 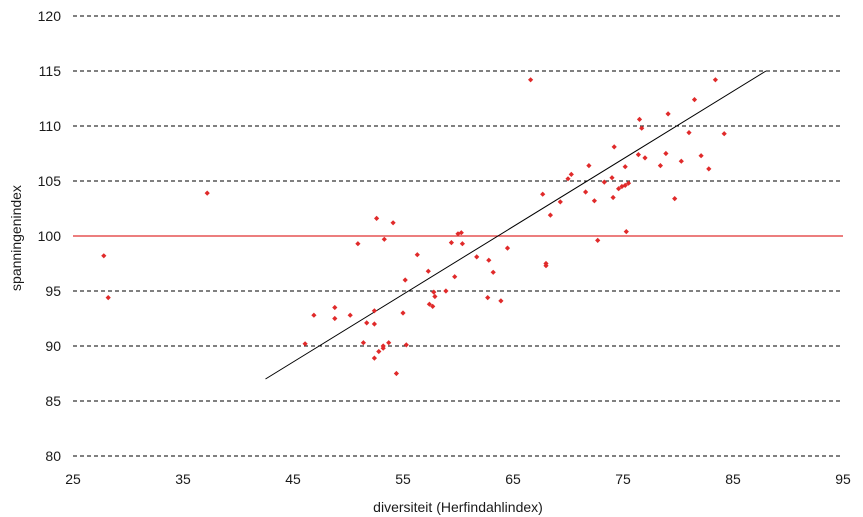 I want to click on y-tick-label: 95, so click(x=53, y=291).